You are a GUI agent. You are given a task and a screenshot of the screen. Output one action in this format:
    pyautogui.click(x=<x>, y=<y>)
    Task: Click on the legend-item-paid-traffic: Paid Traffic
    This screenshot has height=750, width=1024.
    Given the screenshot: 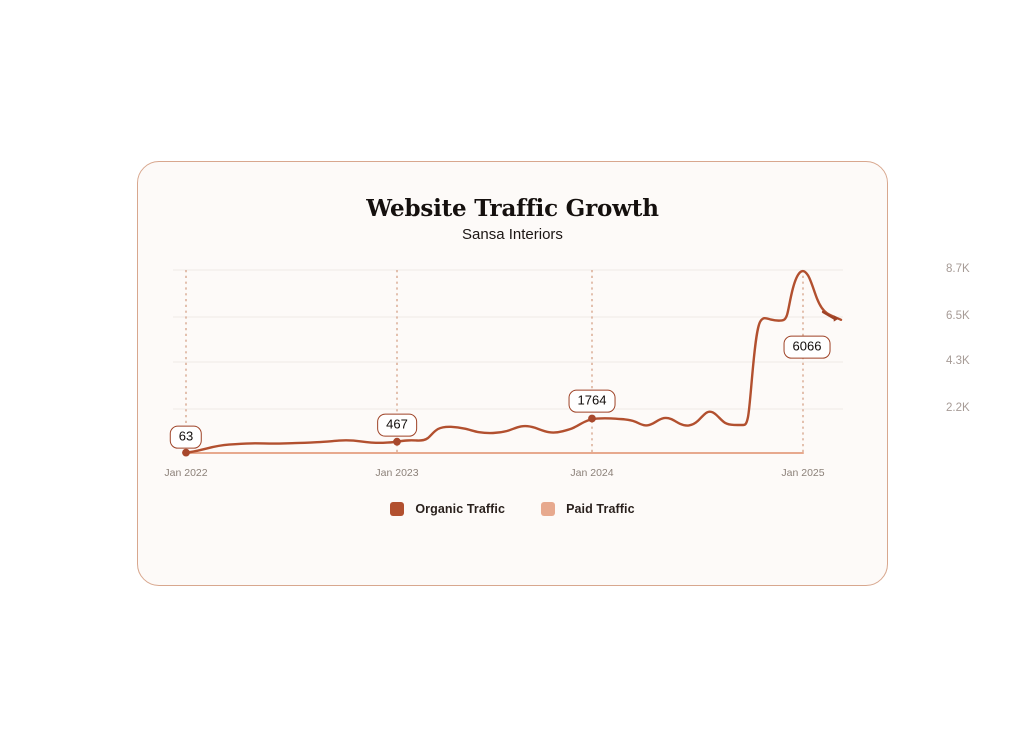 What is the action you would take?
    pyautogui.click(x=588, y=509)
    